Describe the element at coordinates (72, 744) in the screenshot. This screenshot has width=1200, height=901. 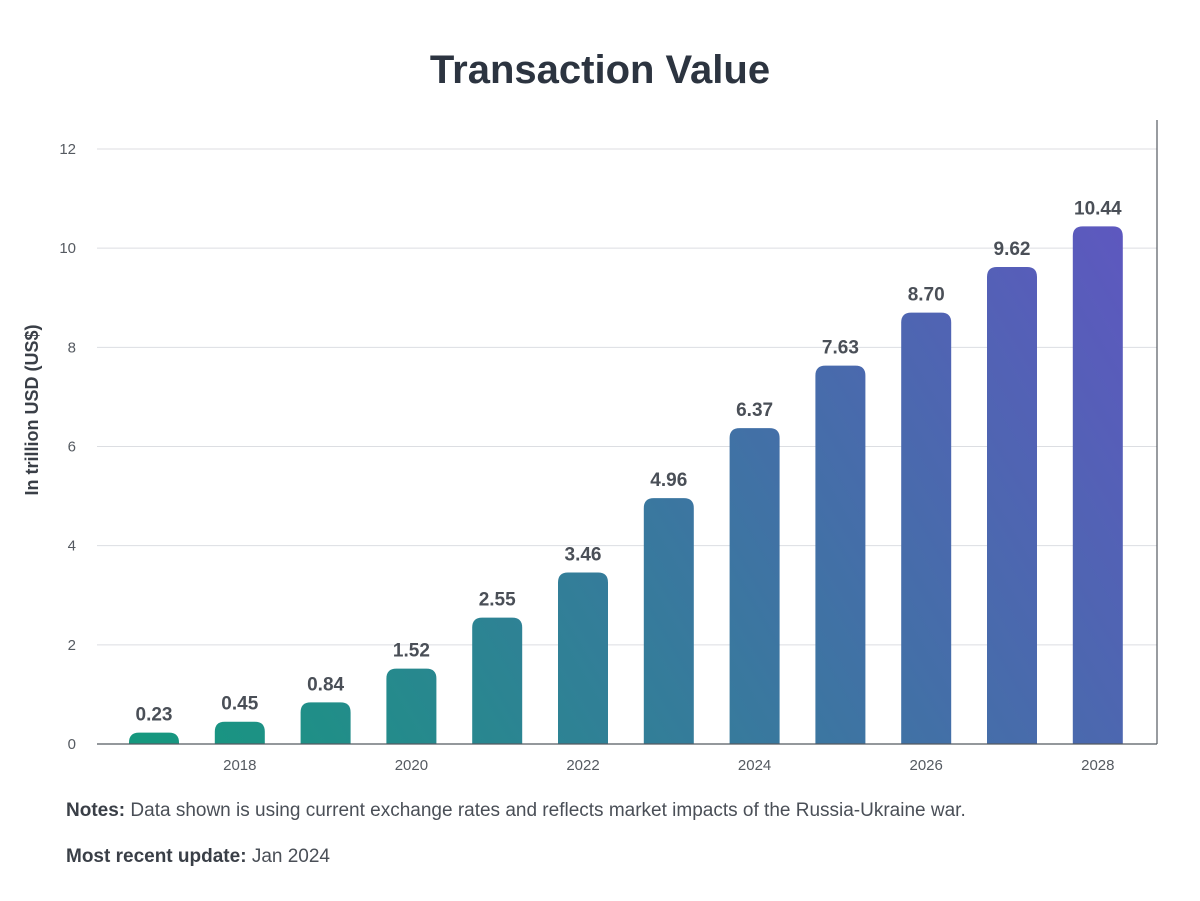
I see `y-tick-label: 0` at that location.